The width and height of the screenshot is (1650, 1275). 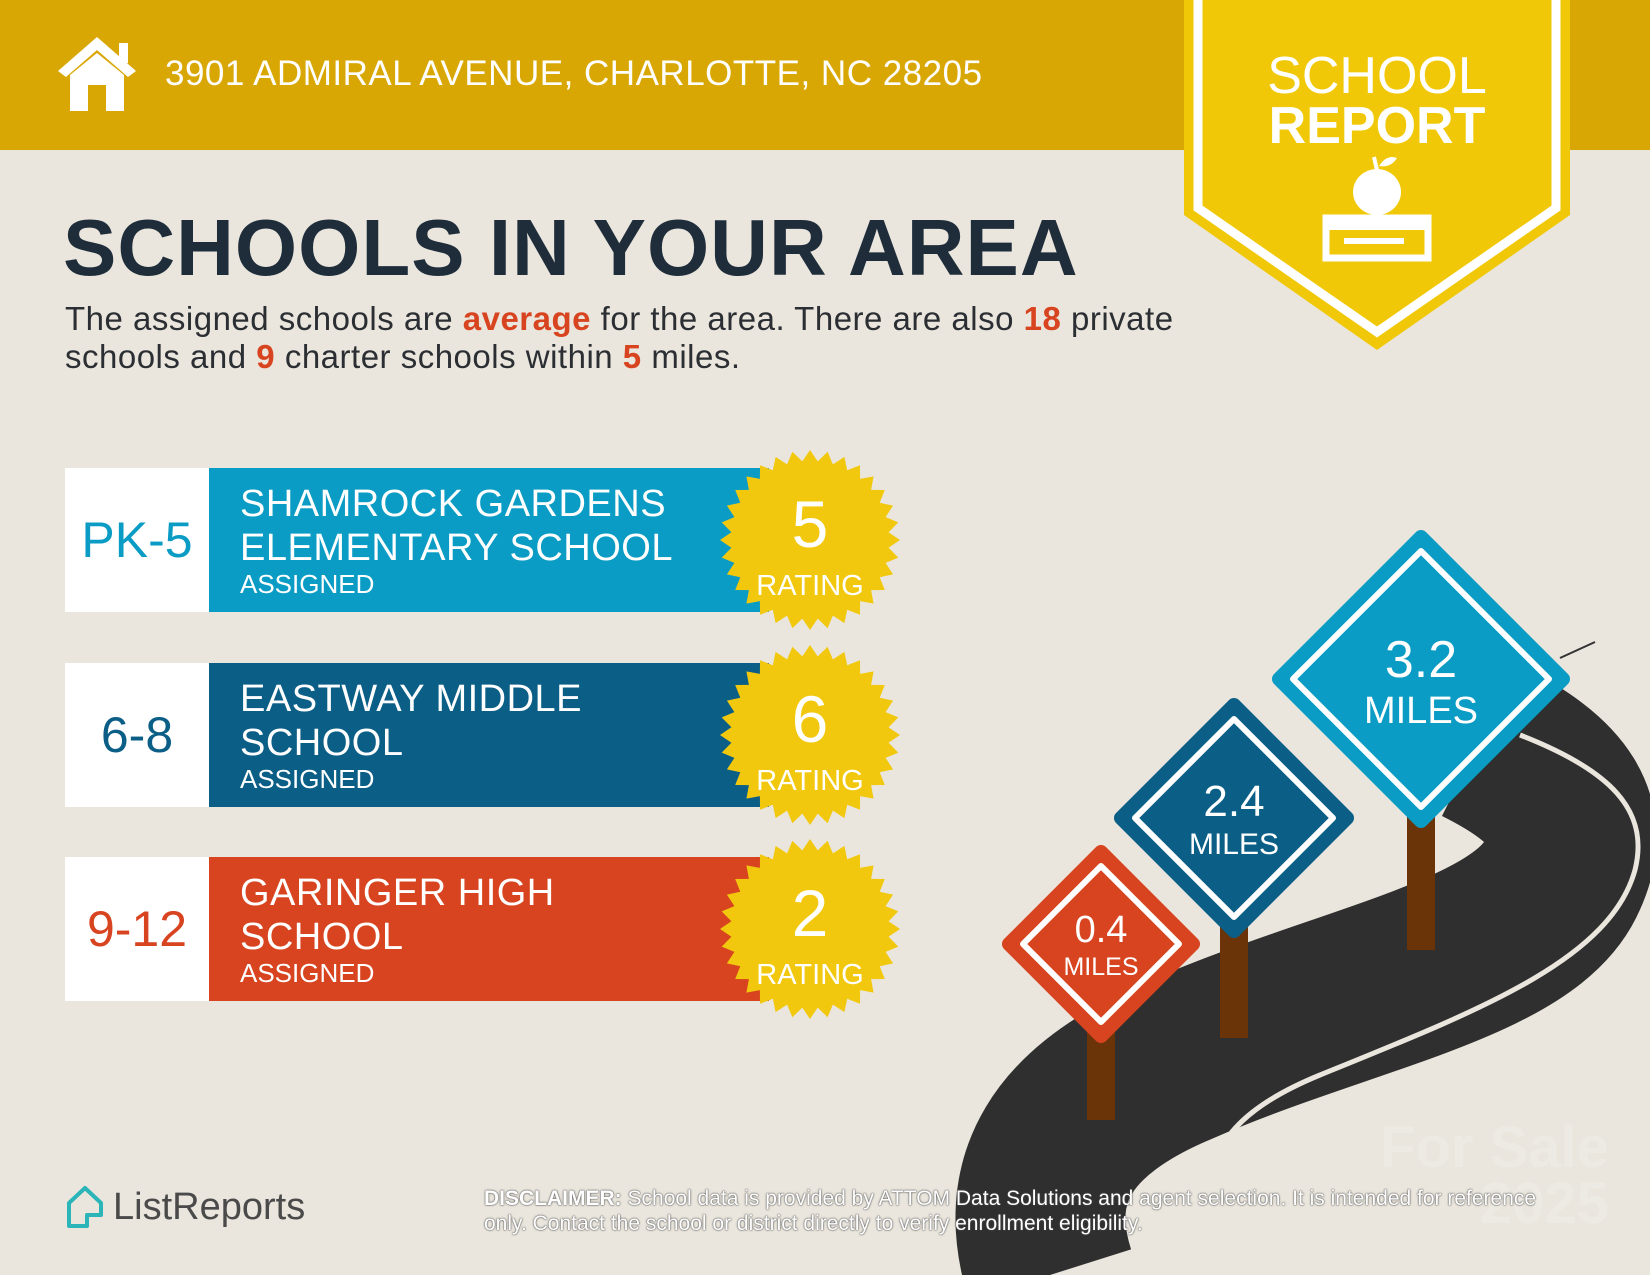 What do you see at coordinates (1233, 801) in the screenshot?
I see `distance-value: 2.4` at bounding box center [1233, 801].